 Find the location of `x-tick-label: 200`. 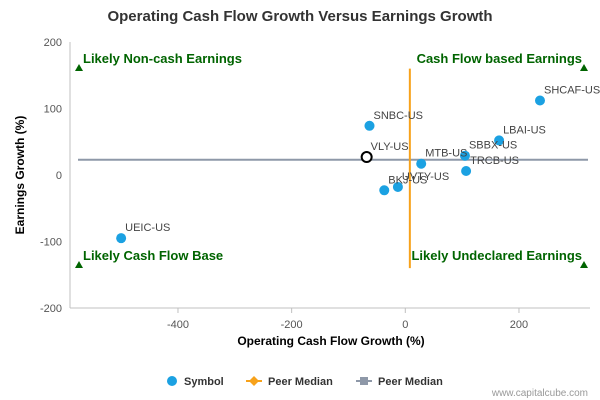

x-tick-label: 200 is located at coordinates (519, 325).